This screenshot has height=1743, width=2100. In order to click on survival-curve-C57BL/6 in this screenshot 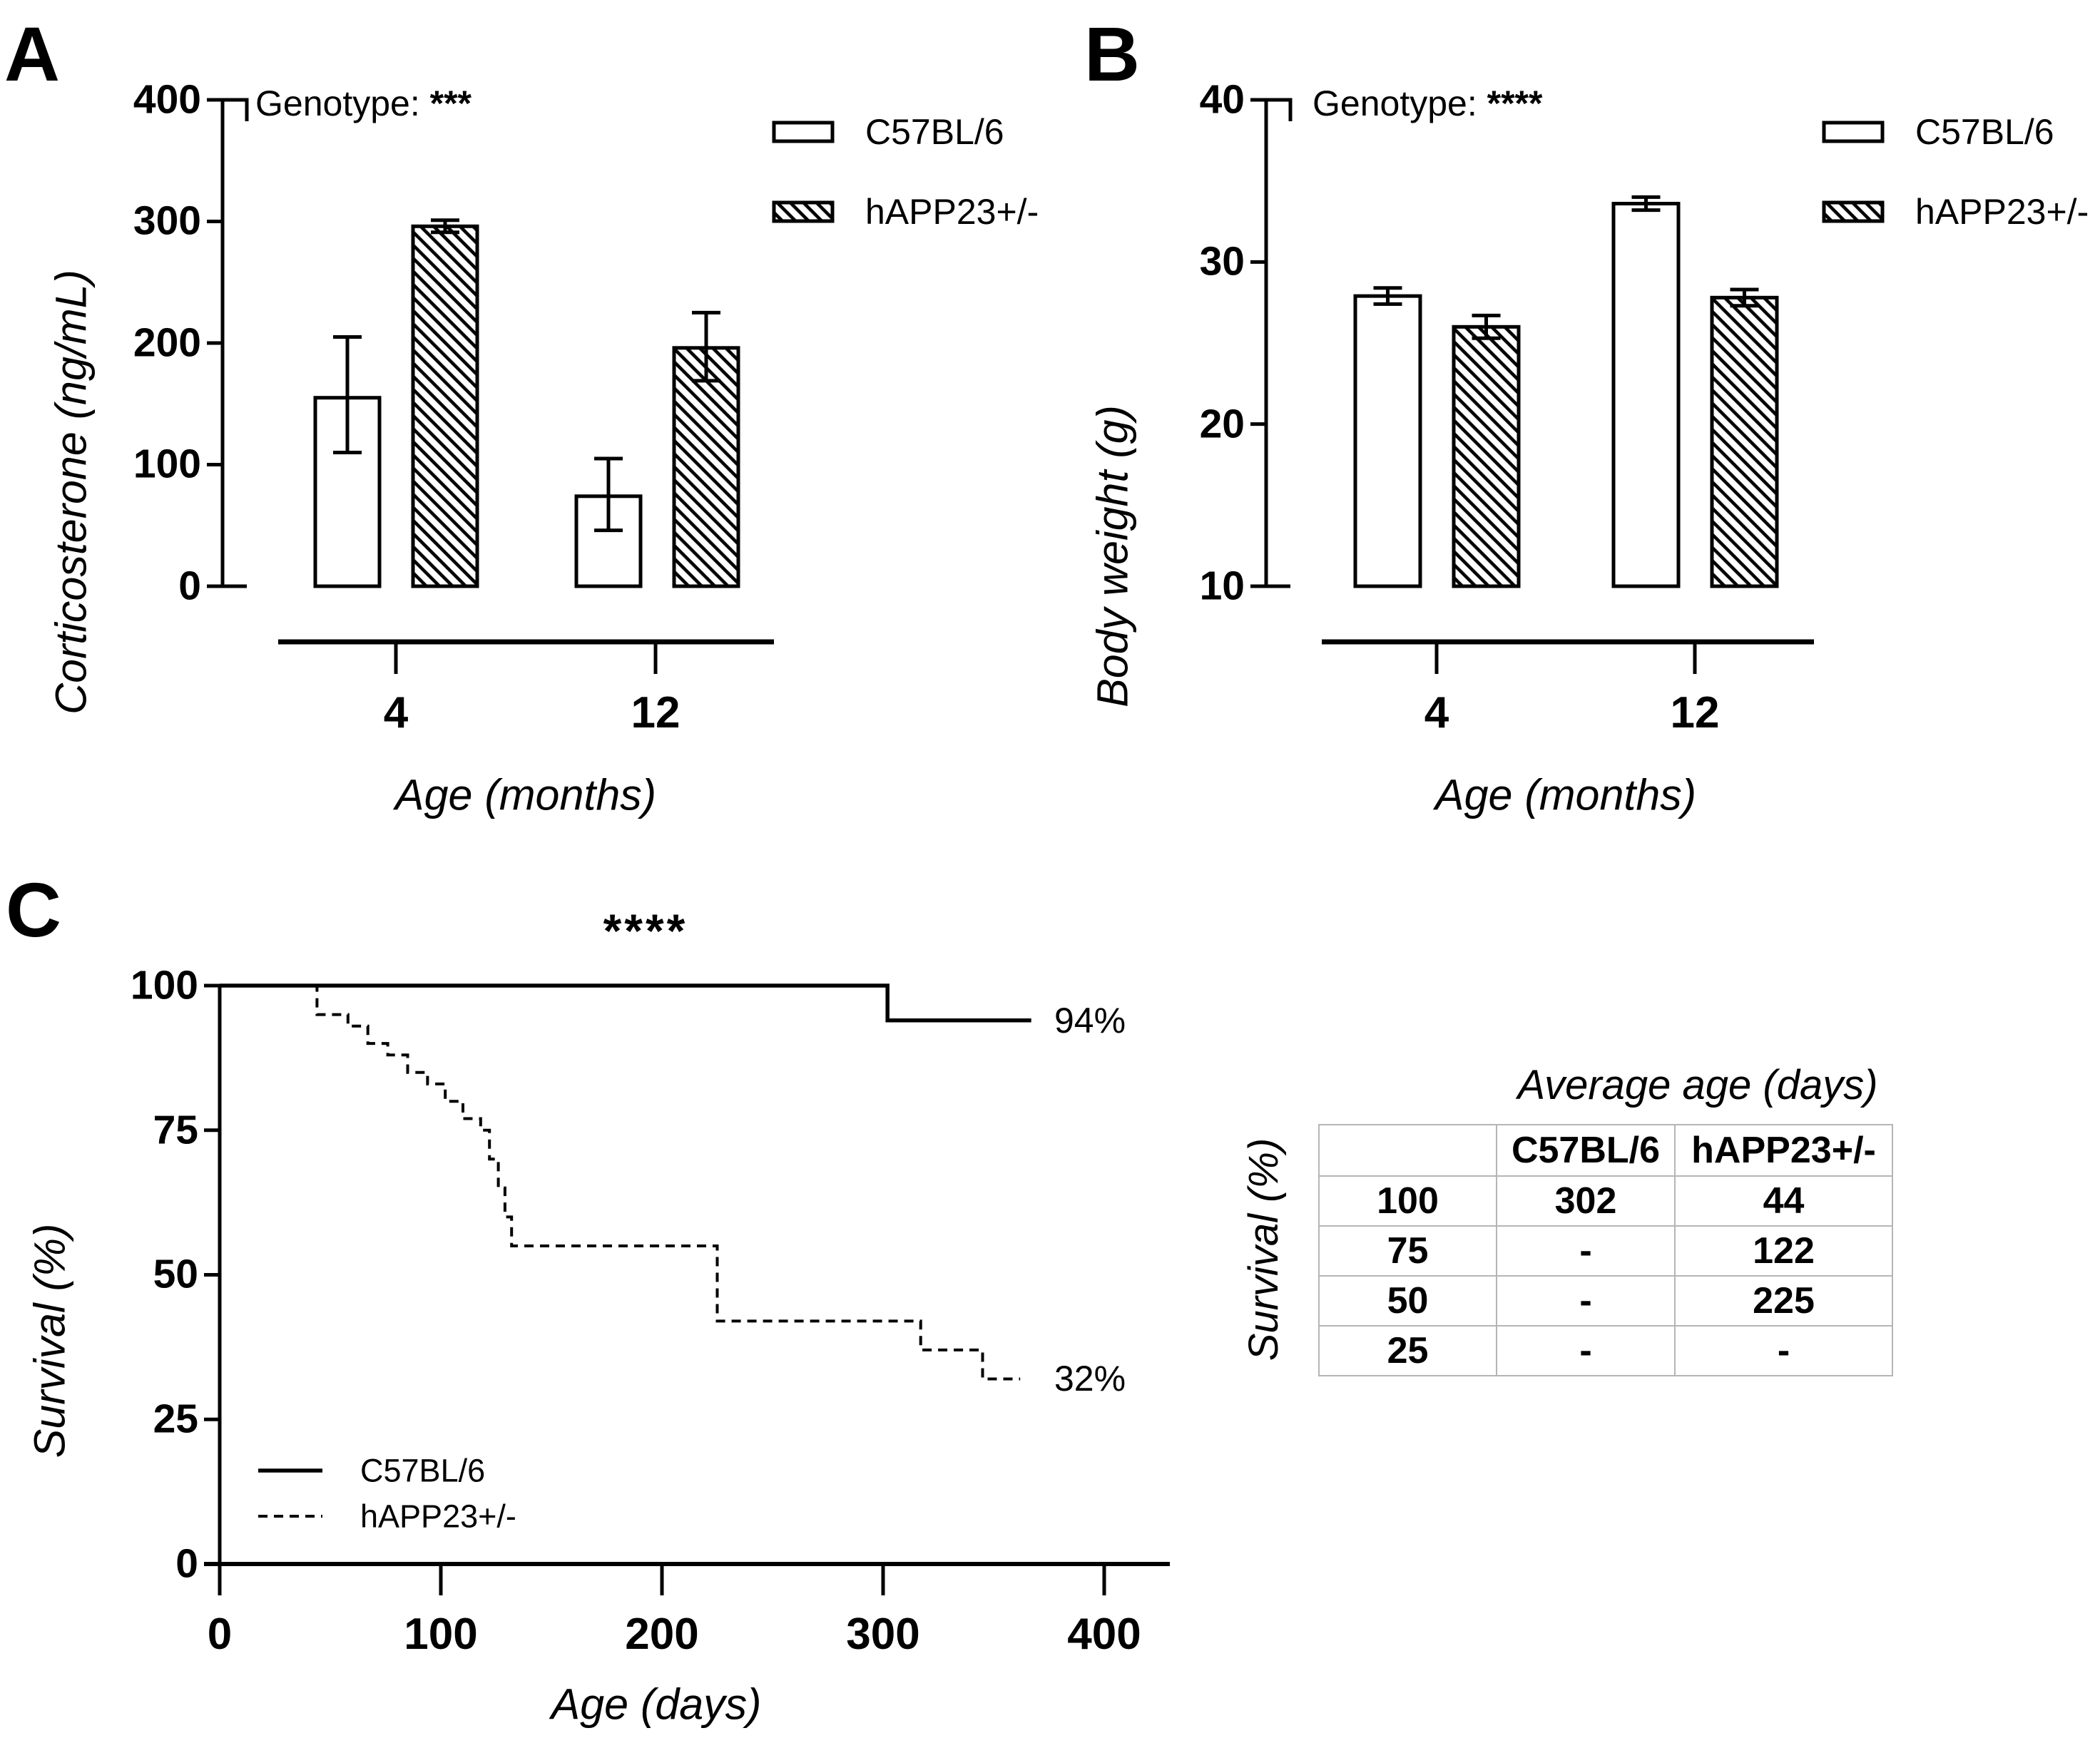, I will do `click(625, 1003)`.